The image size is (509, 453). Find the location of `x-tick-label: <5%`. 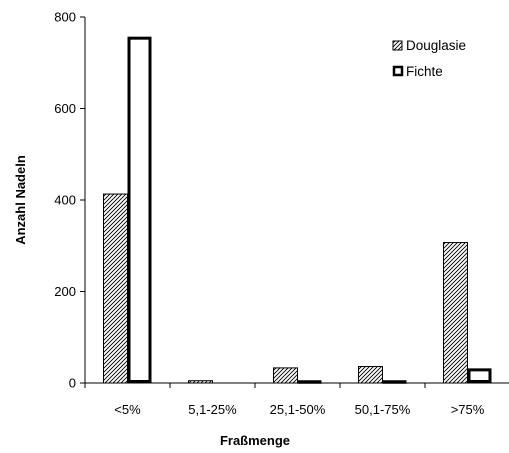

x-tick-label: <5% is located at coordinates (127, 409).